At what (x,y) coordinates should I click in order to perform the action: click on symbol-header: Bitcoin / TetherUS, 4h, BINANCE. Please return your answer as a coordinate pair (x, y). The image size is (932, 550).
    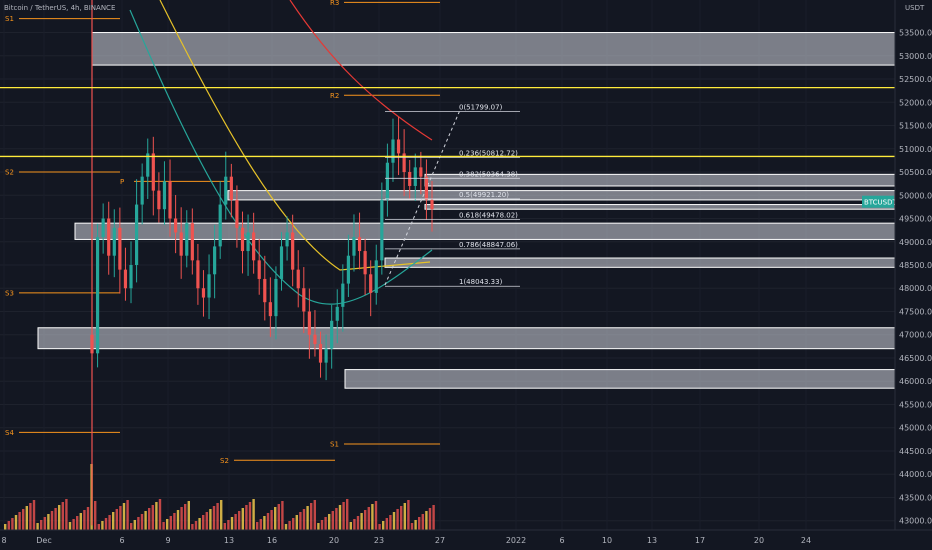
    Looking at the image, I should click on (59, 8).